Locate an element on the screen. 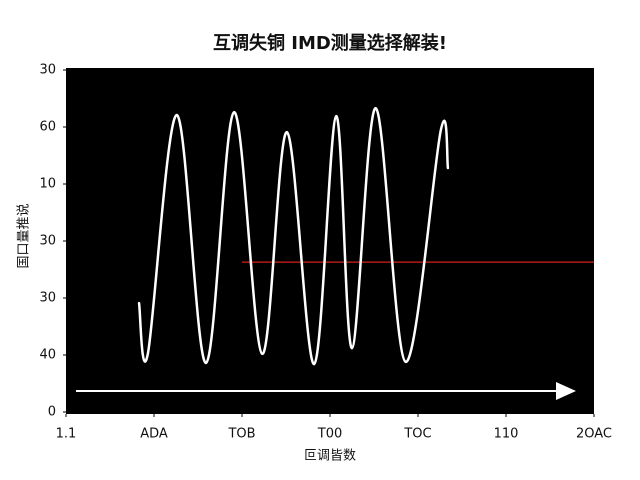 This screenshot has width=640, height=480. x-tick-label: 110 is located at coordinates (506, 434).